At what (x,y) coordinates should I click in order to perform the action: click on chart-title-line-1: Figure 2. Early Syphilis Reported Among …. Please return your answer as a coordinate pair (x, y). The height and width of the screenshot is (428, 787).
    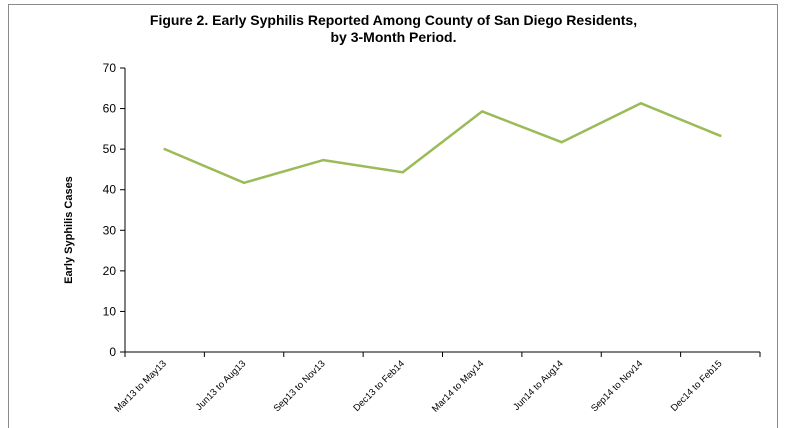
    Looking at the image, I should click on (393, 20).